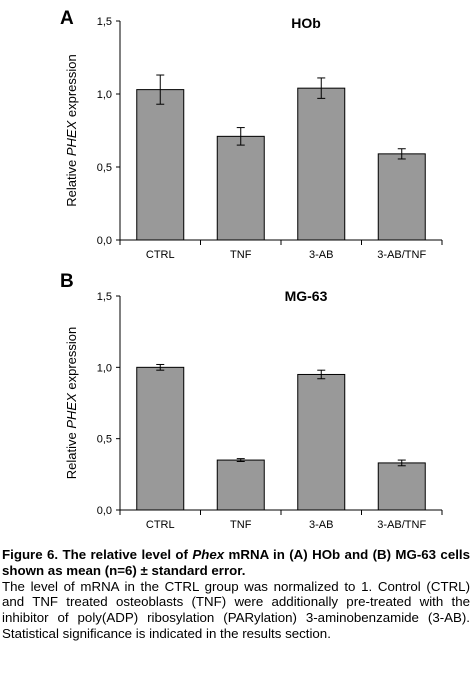  What do you see at coordinates (67, 281) in the screenshot?
I see `panel-label: B` at bounding box center [67, 281].